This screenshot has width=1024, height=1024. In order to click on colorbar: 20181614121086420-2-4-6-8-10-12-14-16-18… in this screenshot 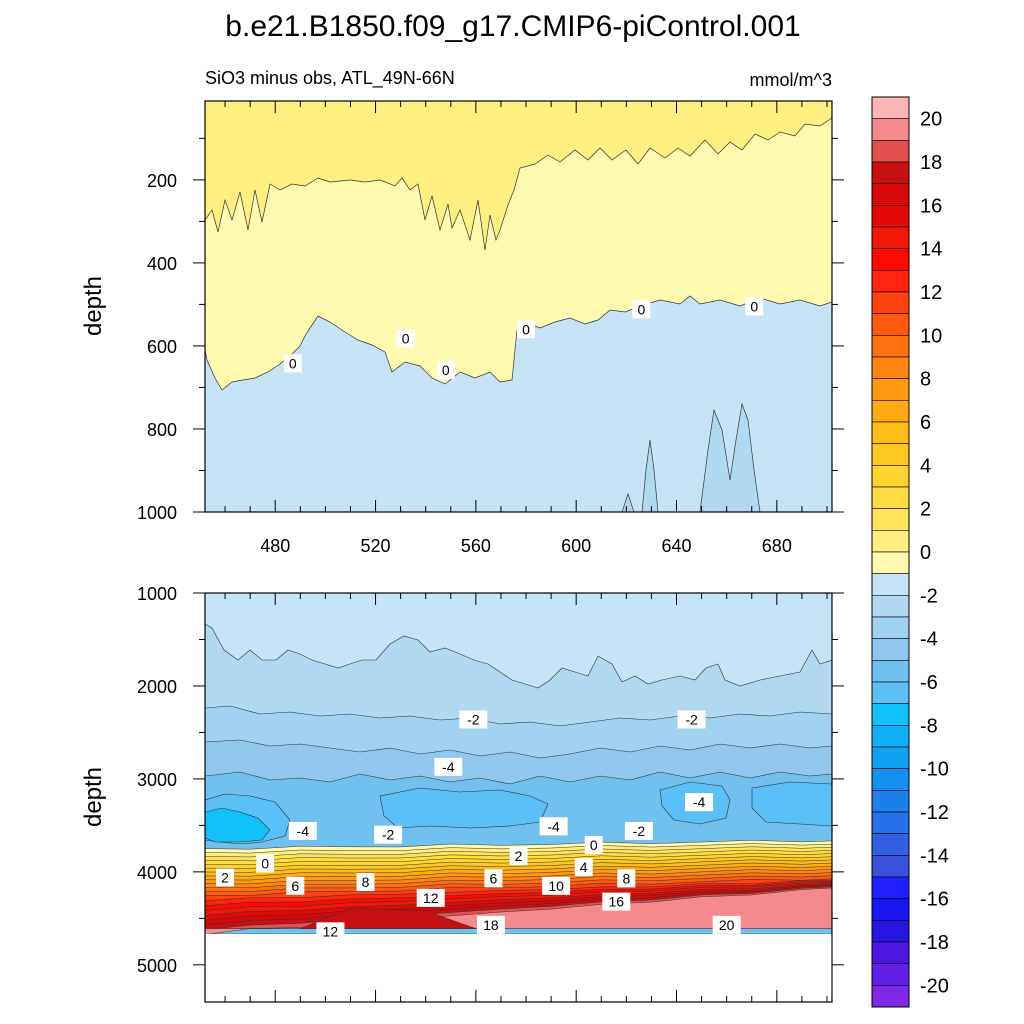, I will do `click(910, 552)`.